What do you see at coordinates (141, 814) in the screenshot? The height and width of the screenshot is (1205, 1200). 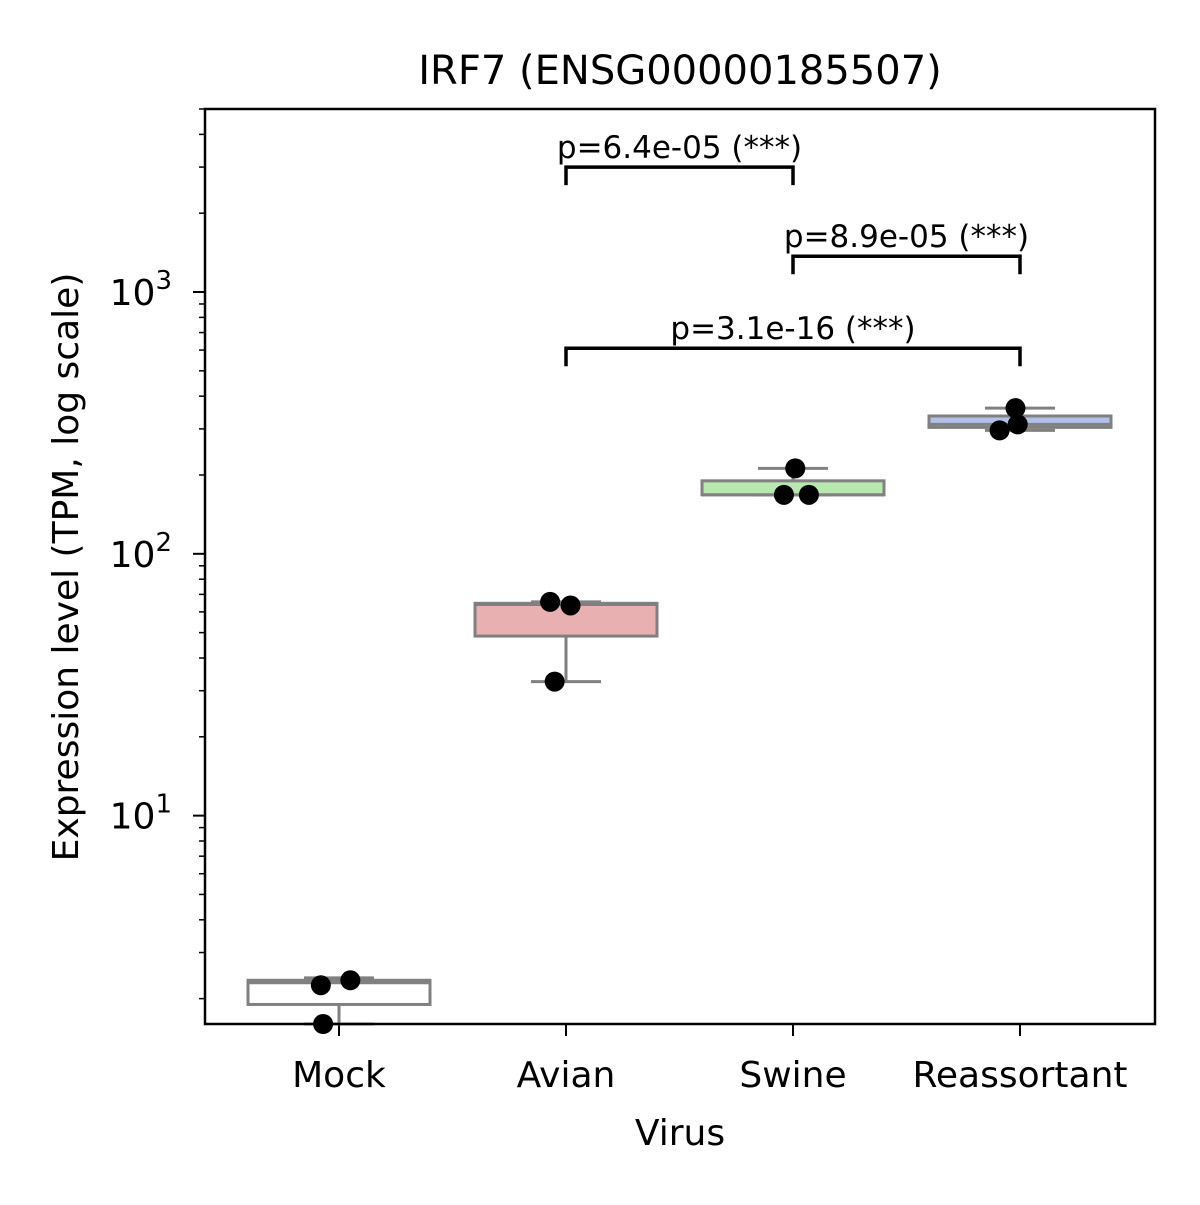 I see `y-tick-label: 10¹` at bounding box center [141, 814].